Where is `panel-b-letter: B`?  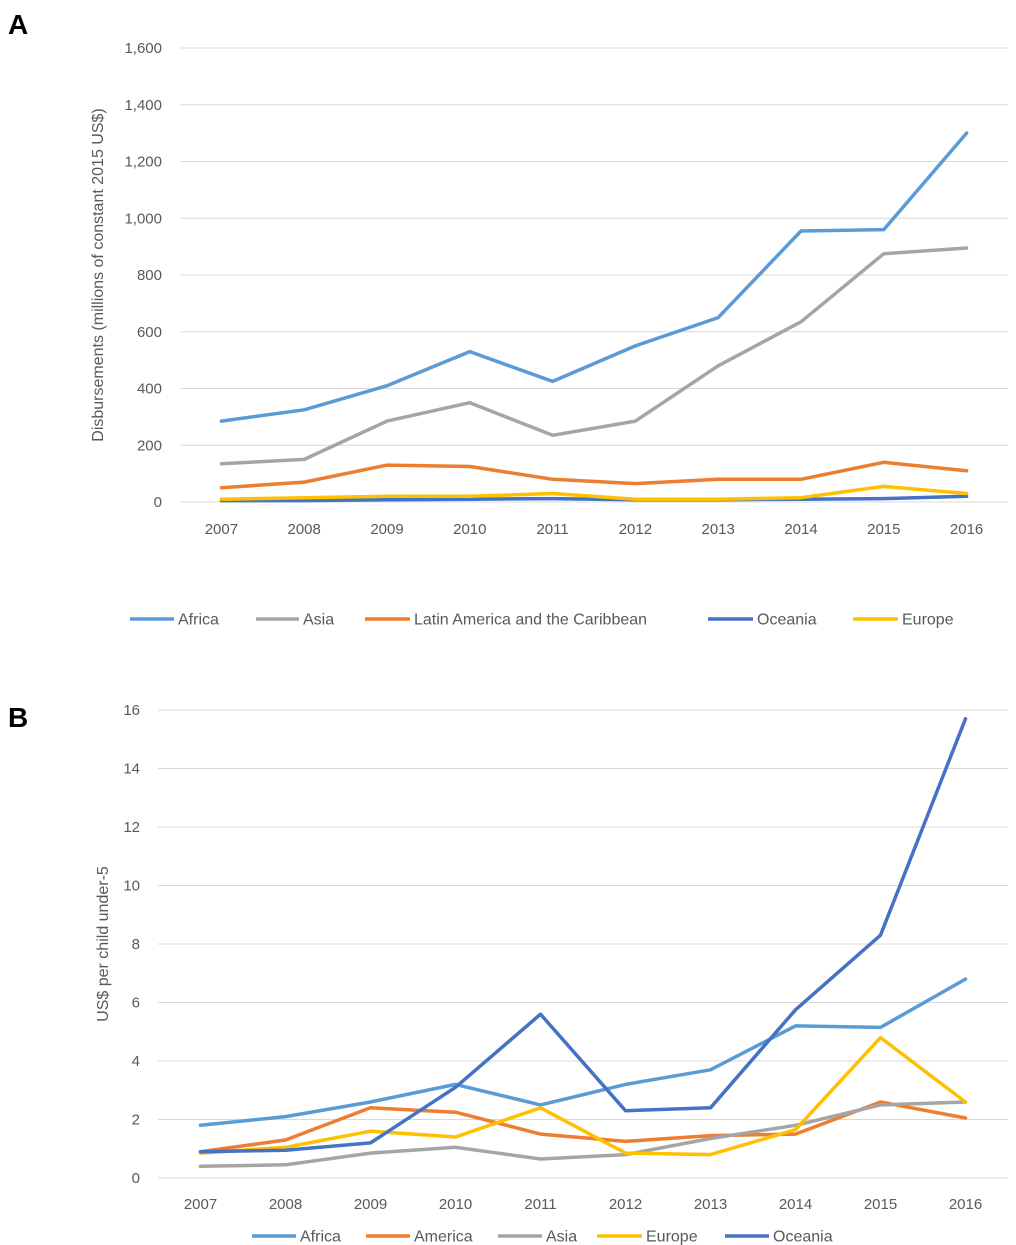
panel-b-letter: B is located at coordinates (18, 717).